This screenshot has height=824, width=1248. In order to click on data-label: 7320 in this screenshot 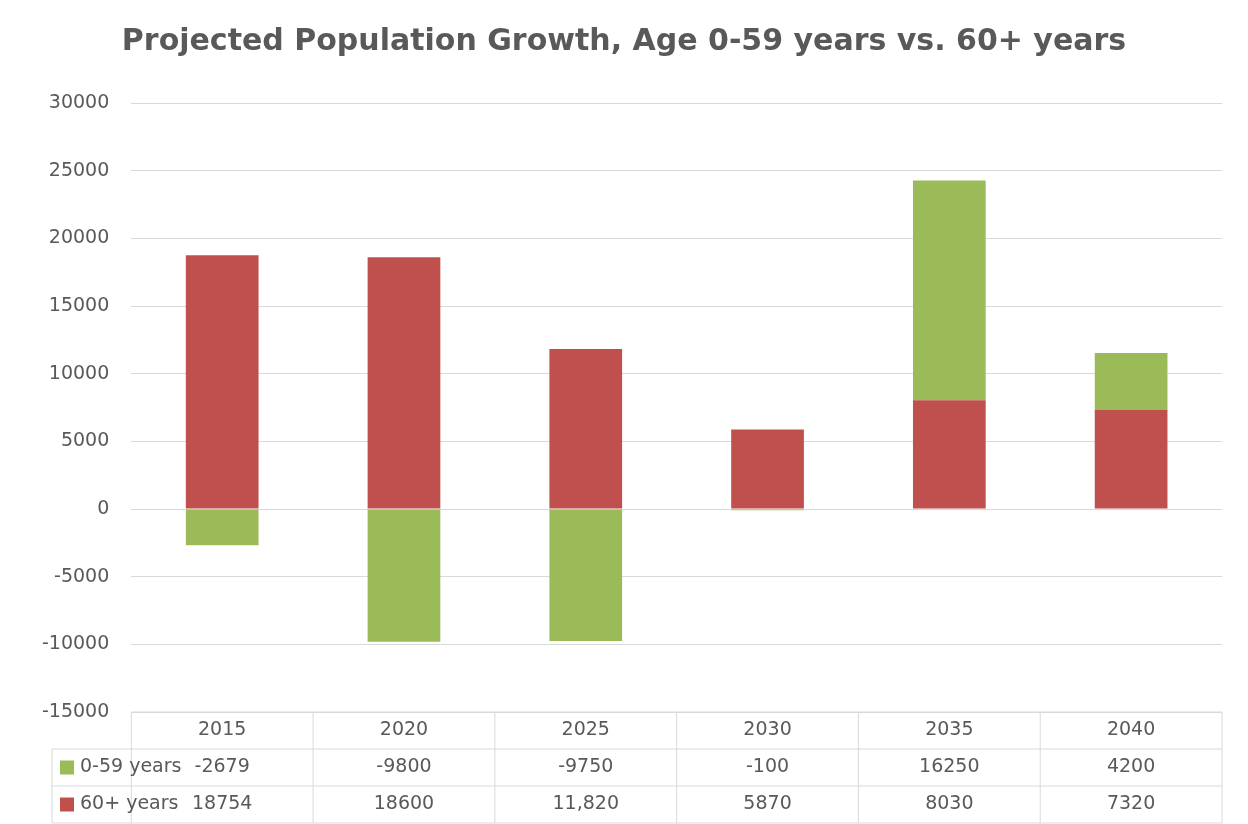, I will do `click(1131, 802)`.